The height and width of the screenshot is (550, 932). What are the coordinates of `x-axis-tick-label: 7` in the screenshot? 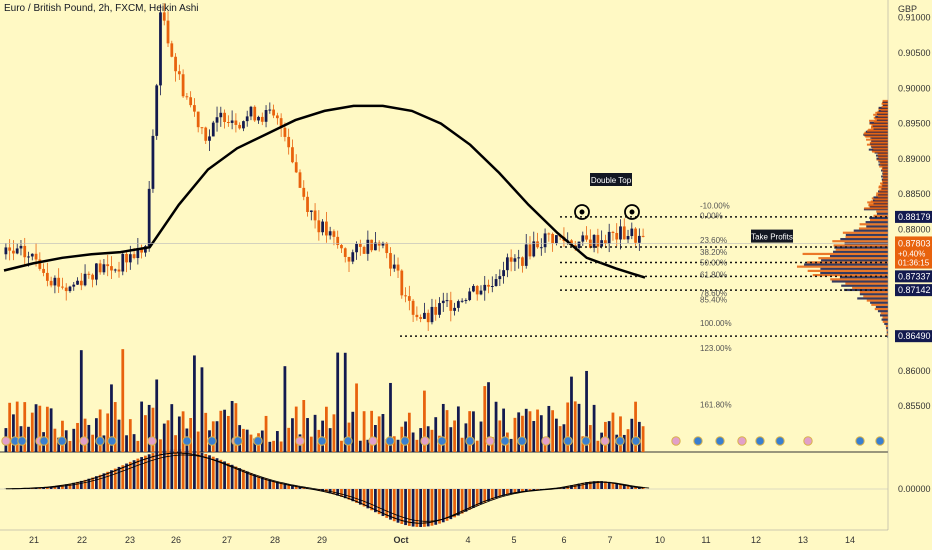 It's located at (609, 540).